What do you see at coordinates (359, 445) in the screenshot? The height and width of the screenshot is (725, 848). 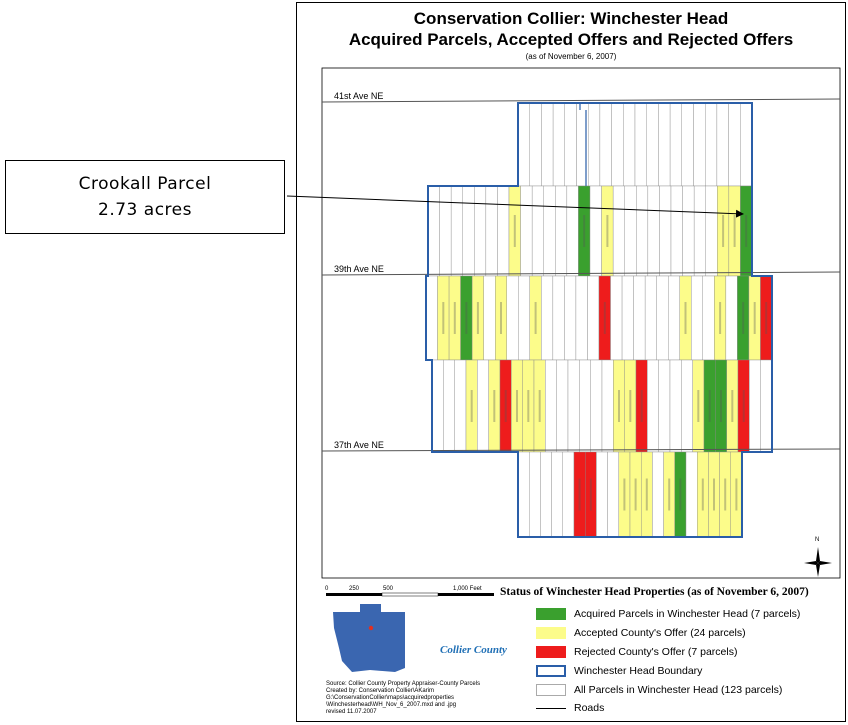 I see `road-label: 37th Ave NE` at bounding box center [359, 445].